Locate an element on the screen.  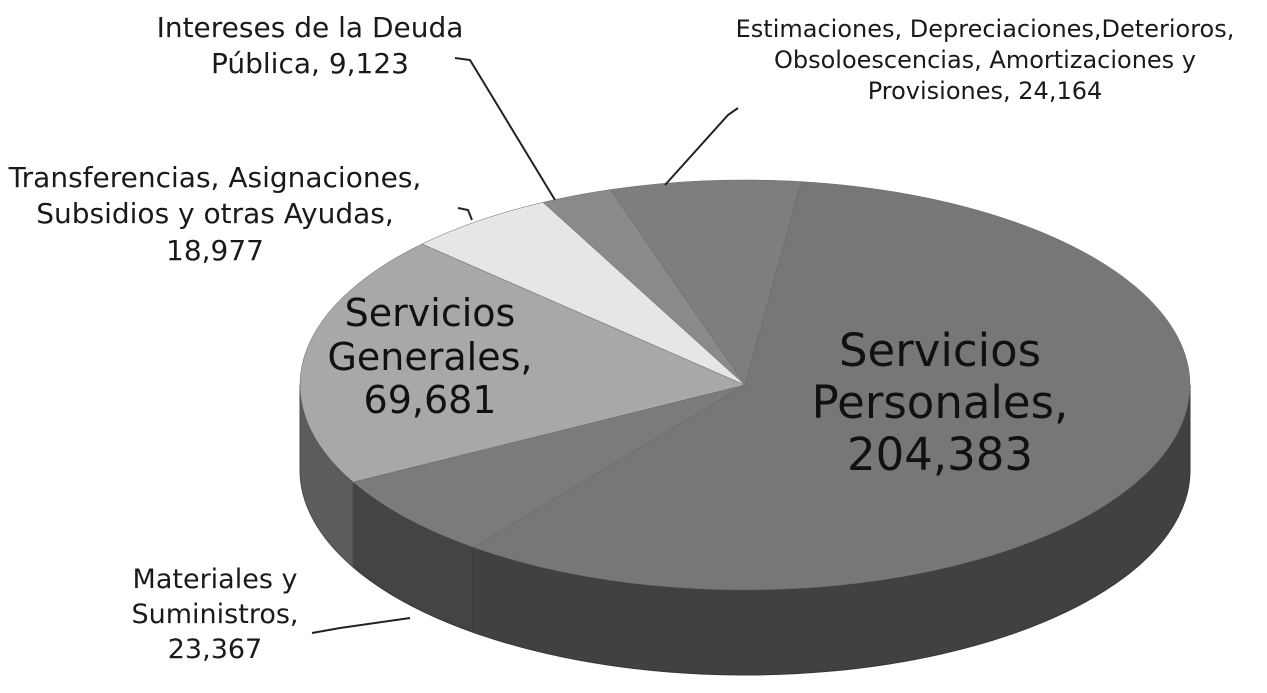
value-label: 9,123 is located at coordinates (368, 64).